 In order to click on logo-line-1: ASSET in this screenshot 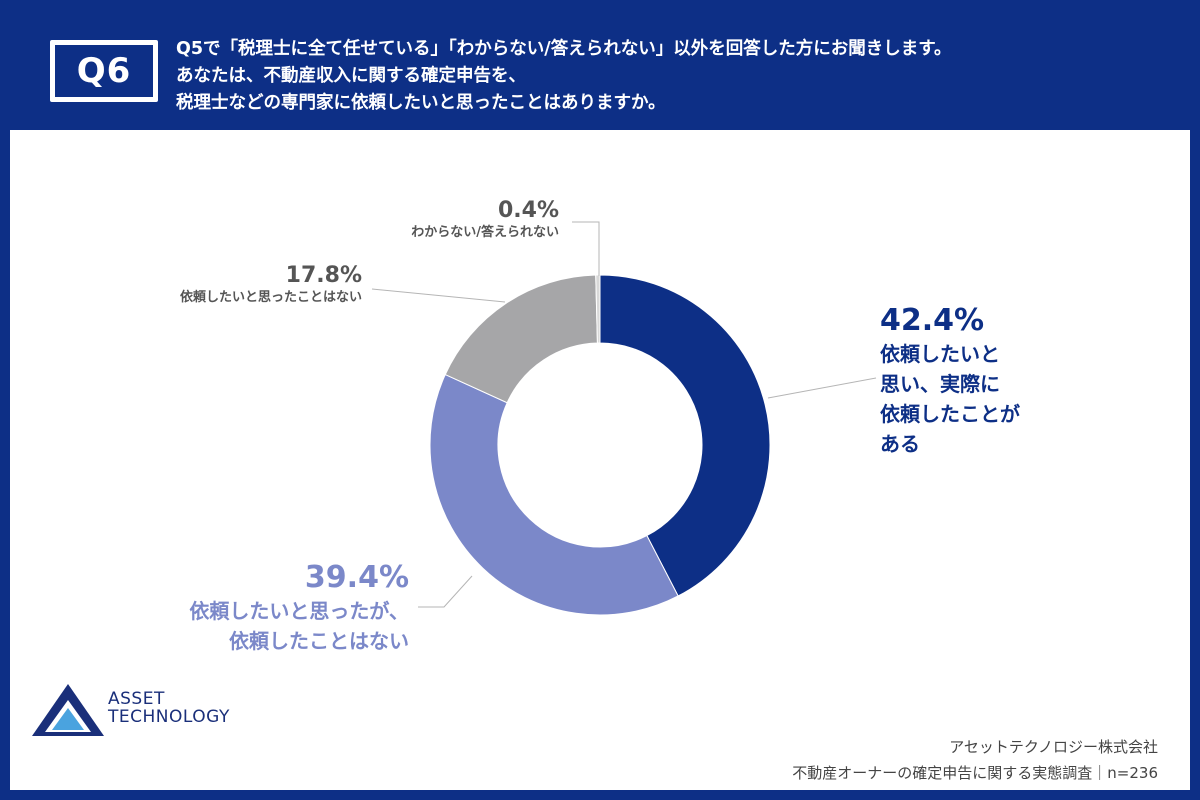, I will do `click(136, 699)`.